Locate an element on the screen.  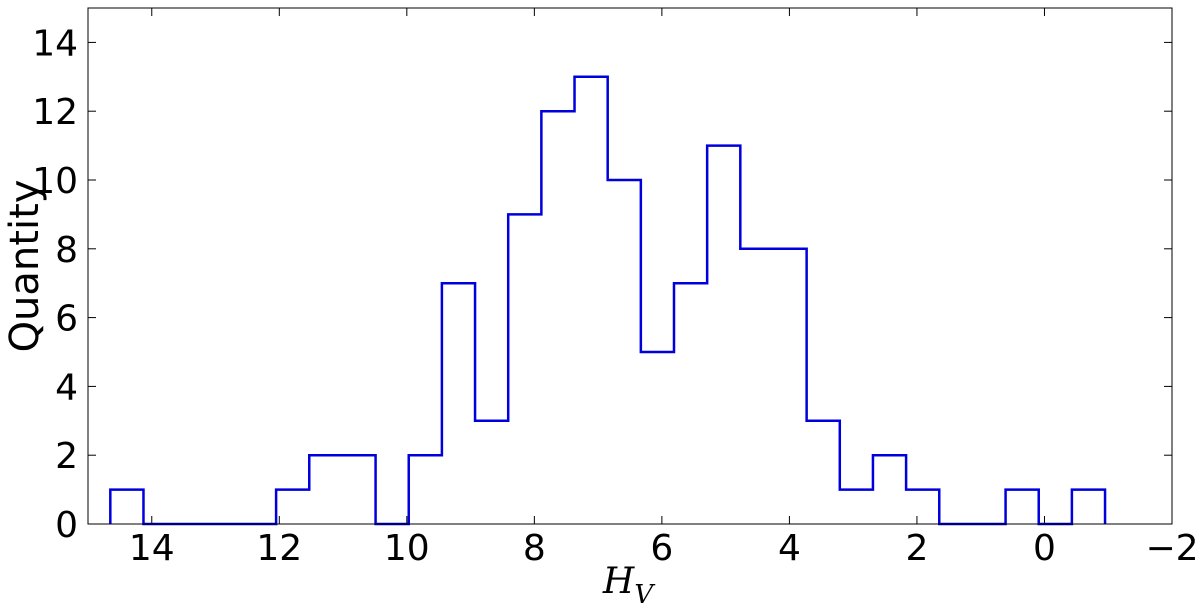
x-tick-label: 0 is located at coordinates (1044, 548).